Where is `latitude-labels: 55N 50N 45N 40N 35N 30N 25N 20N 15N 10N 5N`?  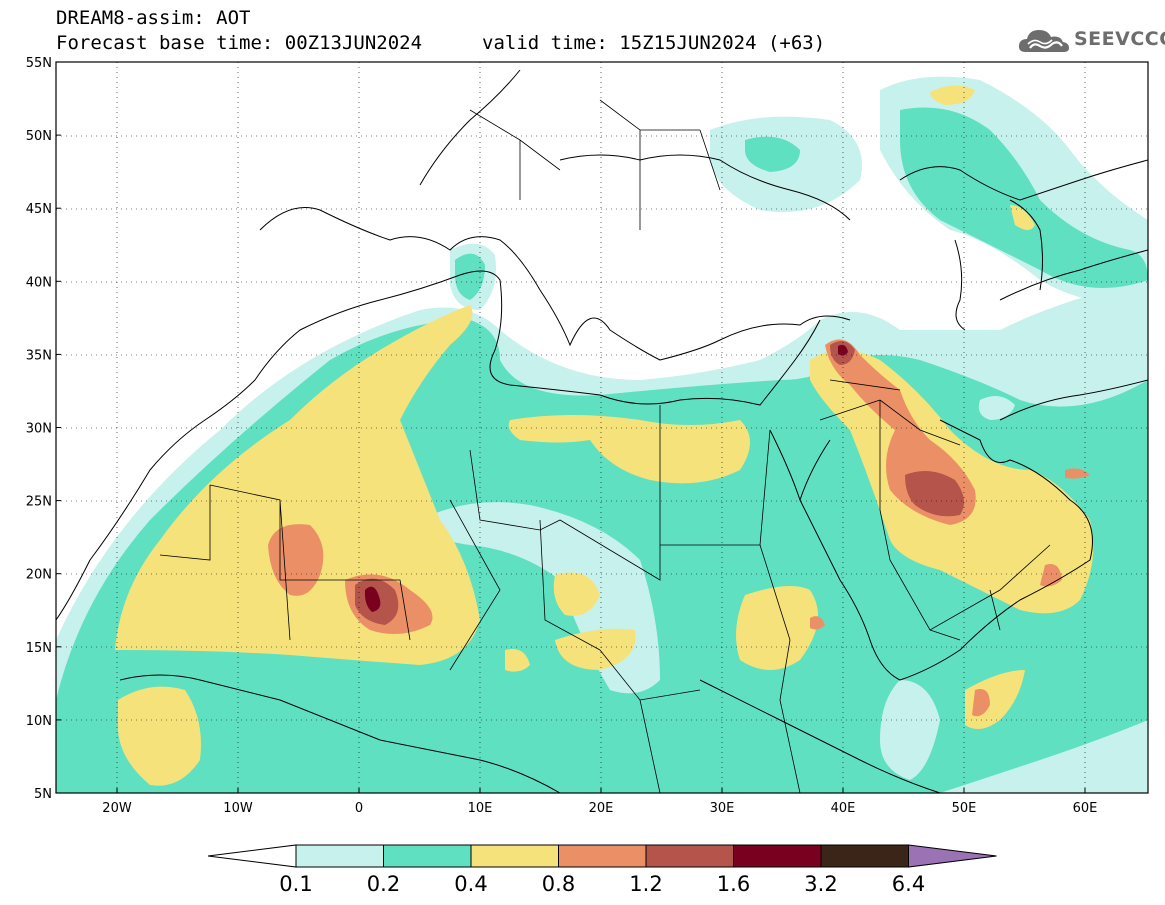 latitude-labels: 55N 50N 45N 40N 35N 30N 25N 20N 15N 10N 5N is located at coordinates (43, 429).